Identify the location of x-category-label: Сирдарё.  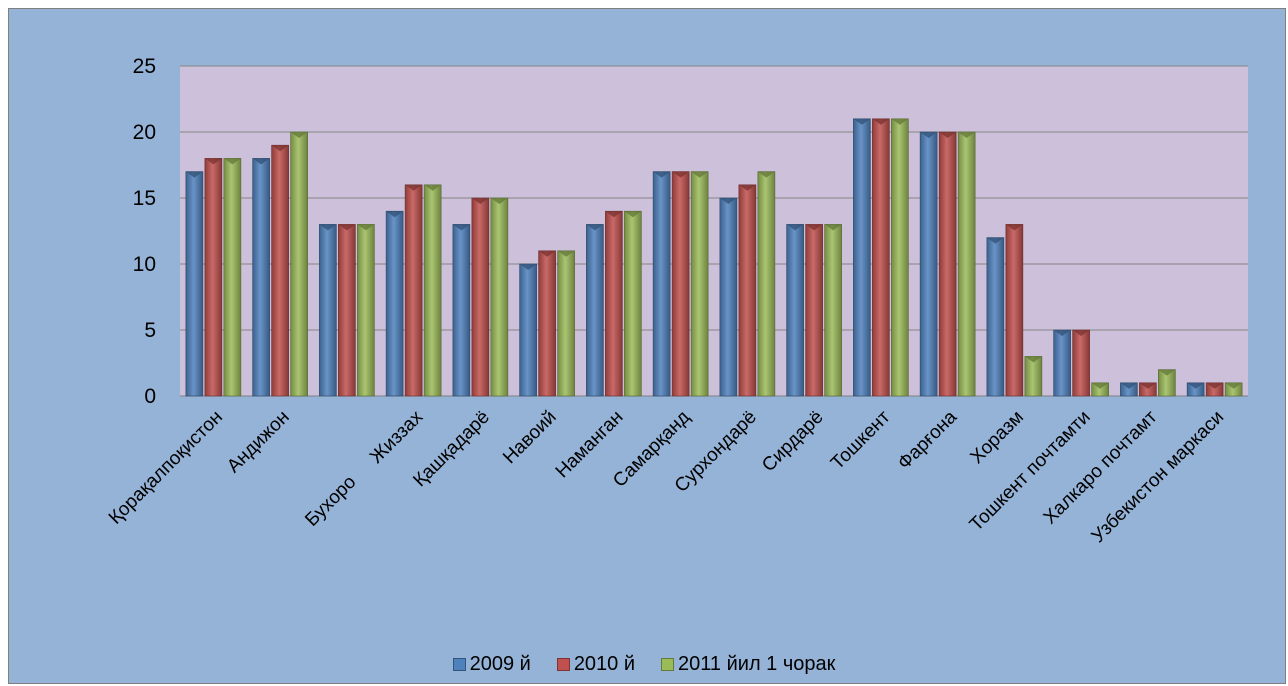
(792, 441).